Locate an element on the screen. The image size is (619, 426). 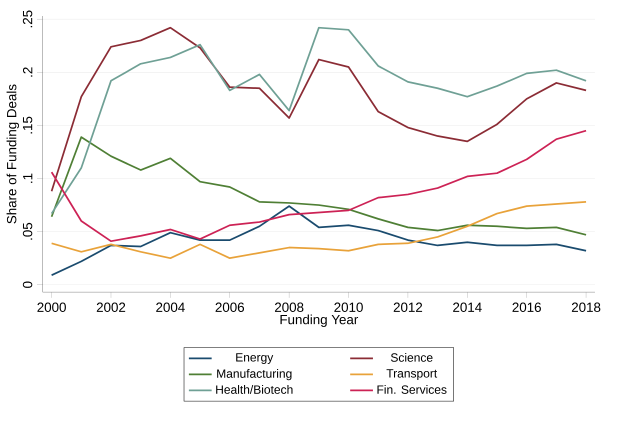
x-tick-label: 2000 is located at coordinates (51, 307).